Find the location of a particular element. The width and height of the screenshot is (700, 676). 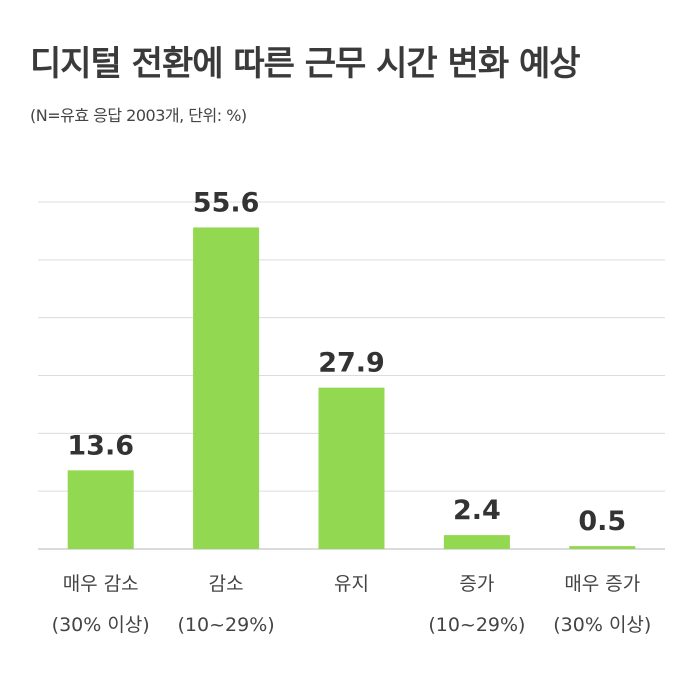

x-tick-label: 매우 감소 is located at coordinates (101, 584).